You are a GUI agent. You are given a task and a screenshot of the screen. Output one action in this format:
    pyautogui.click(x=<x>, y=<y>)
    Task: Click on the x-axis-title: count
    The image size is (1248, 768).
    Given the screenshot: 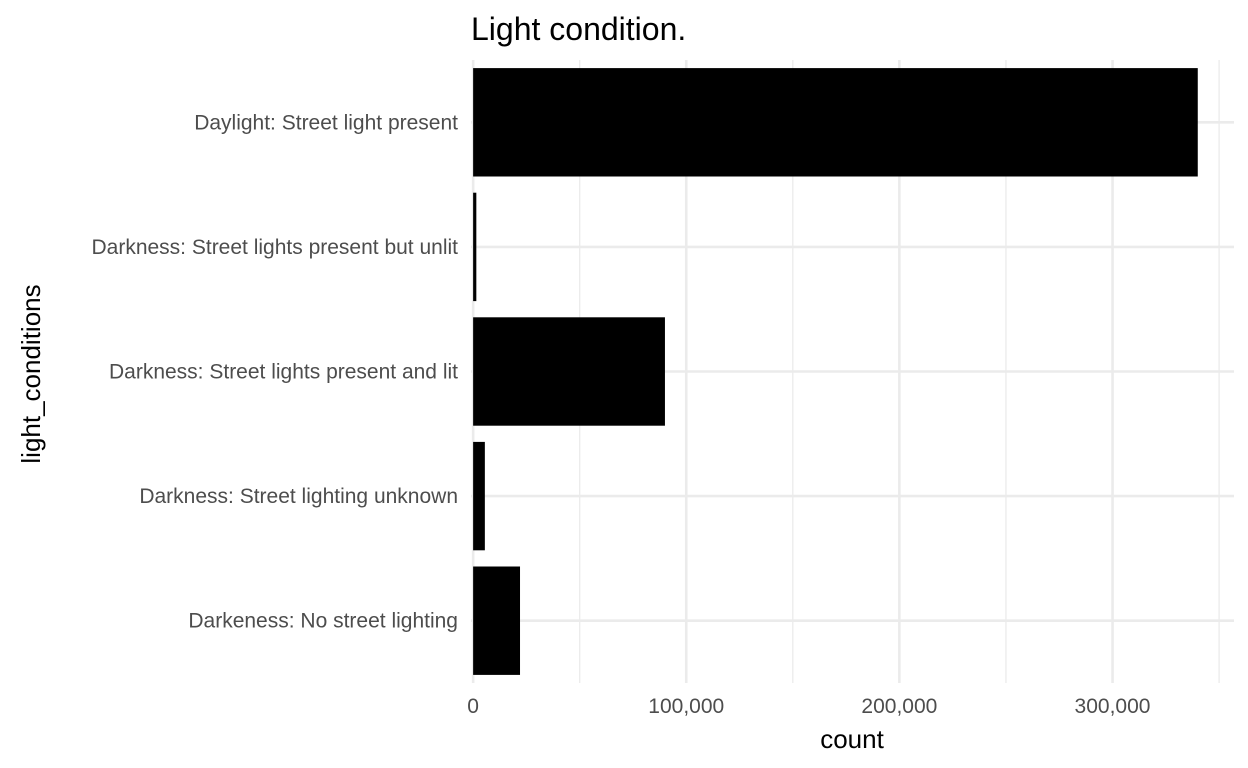 What is the action you would take?
    pyautogui.click(x=852, y=739)
    